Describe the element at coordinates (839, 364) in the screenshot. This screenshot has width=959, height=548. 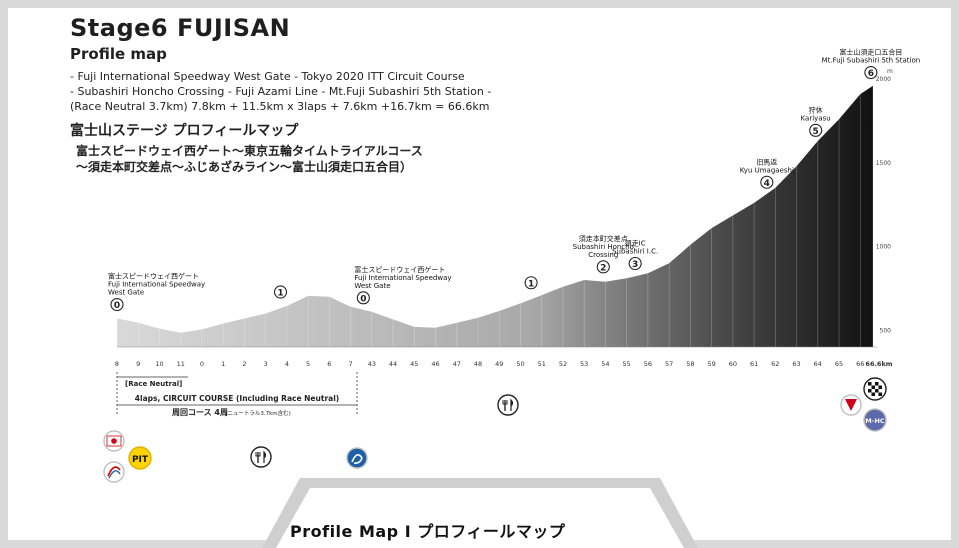
I see `x-tick-label: 65` at that location.